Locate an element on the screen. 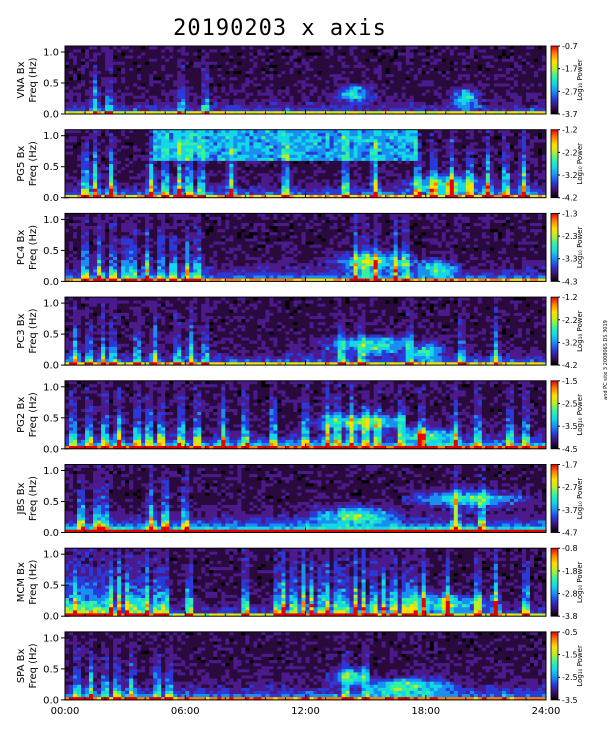  panel-station-label: SPA Bx is located at coordinates (21, 666).